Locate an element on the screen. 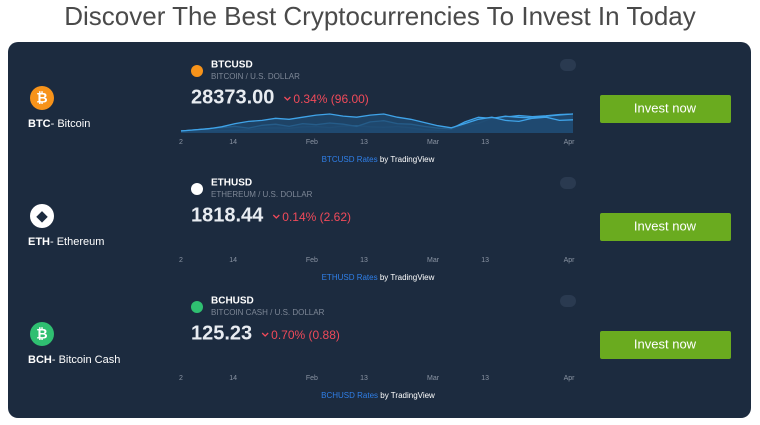 The image size is (760, 425). symbol: BTCUSD is located at coordinates (232, 65).